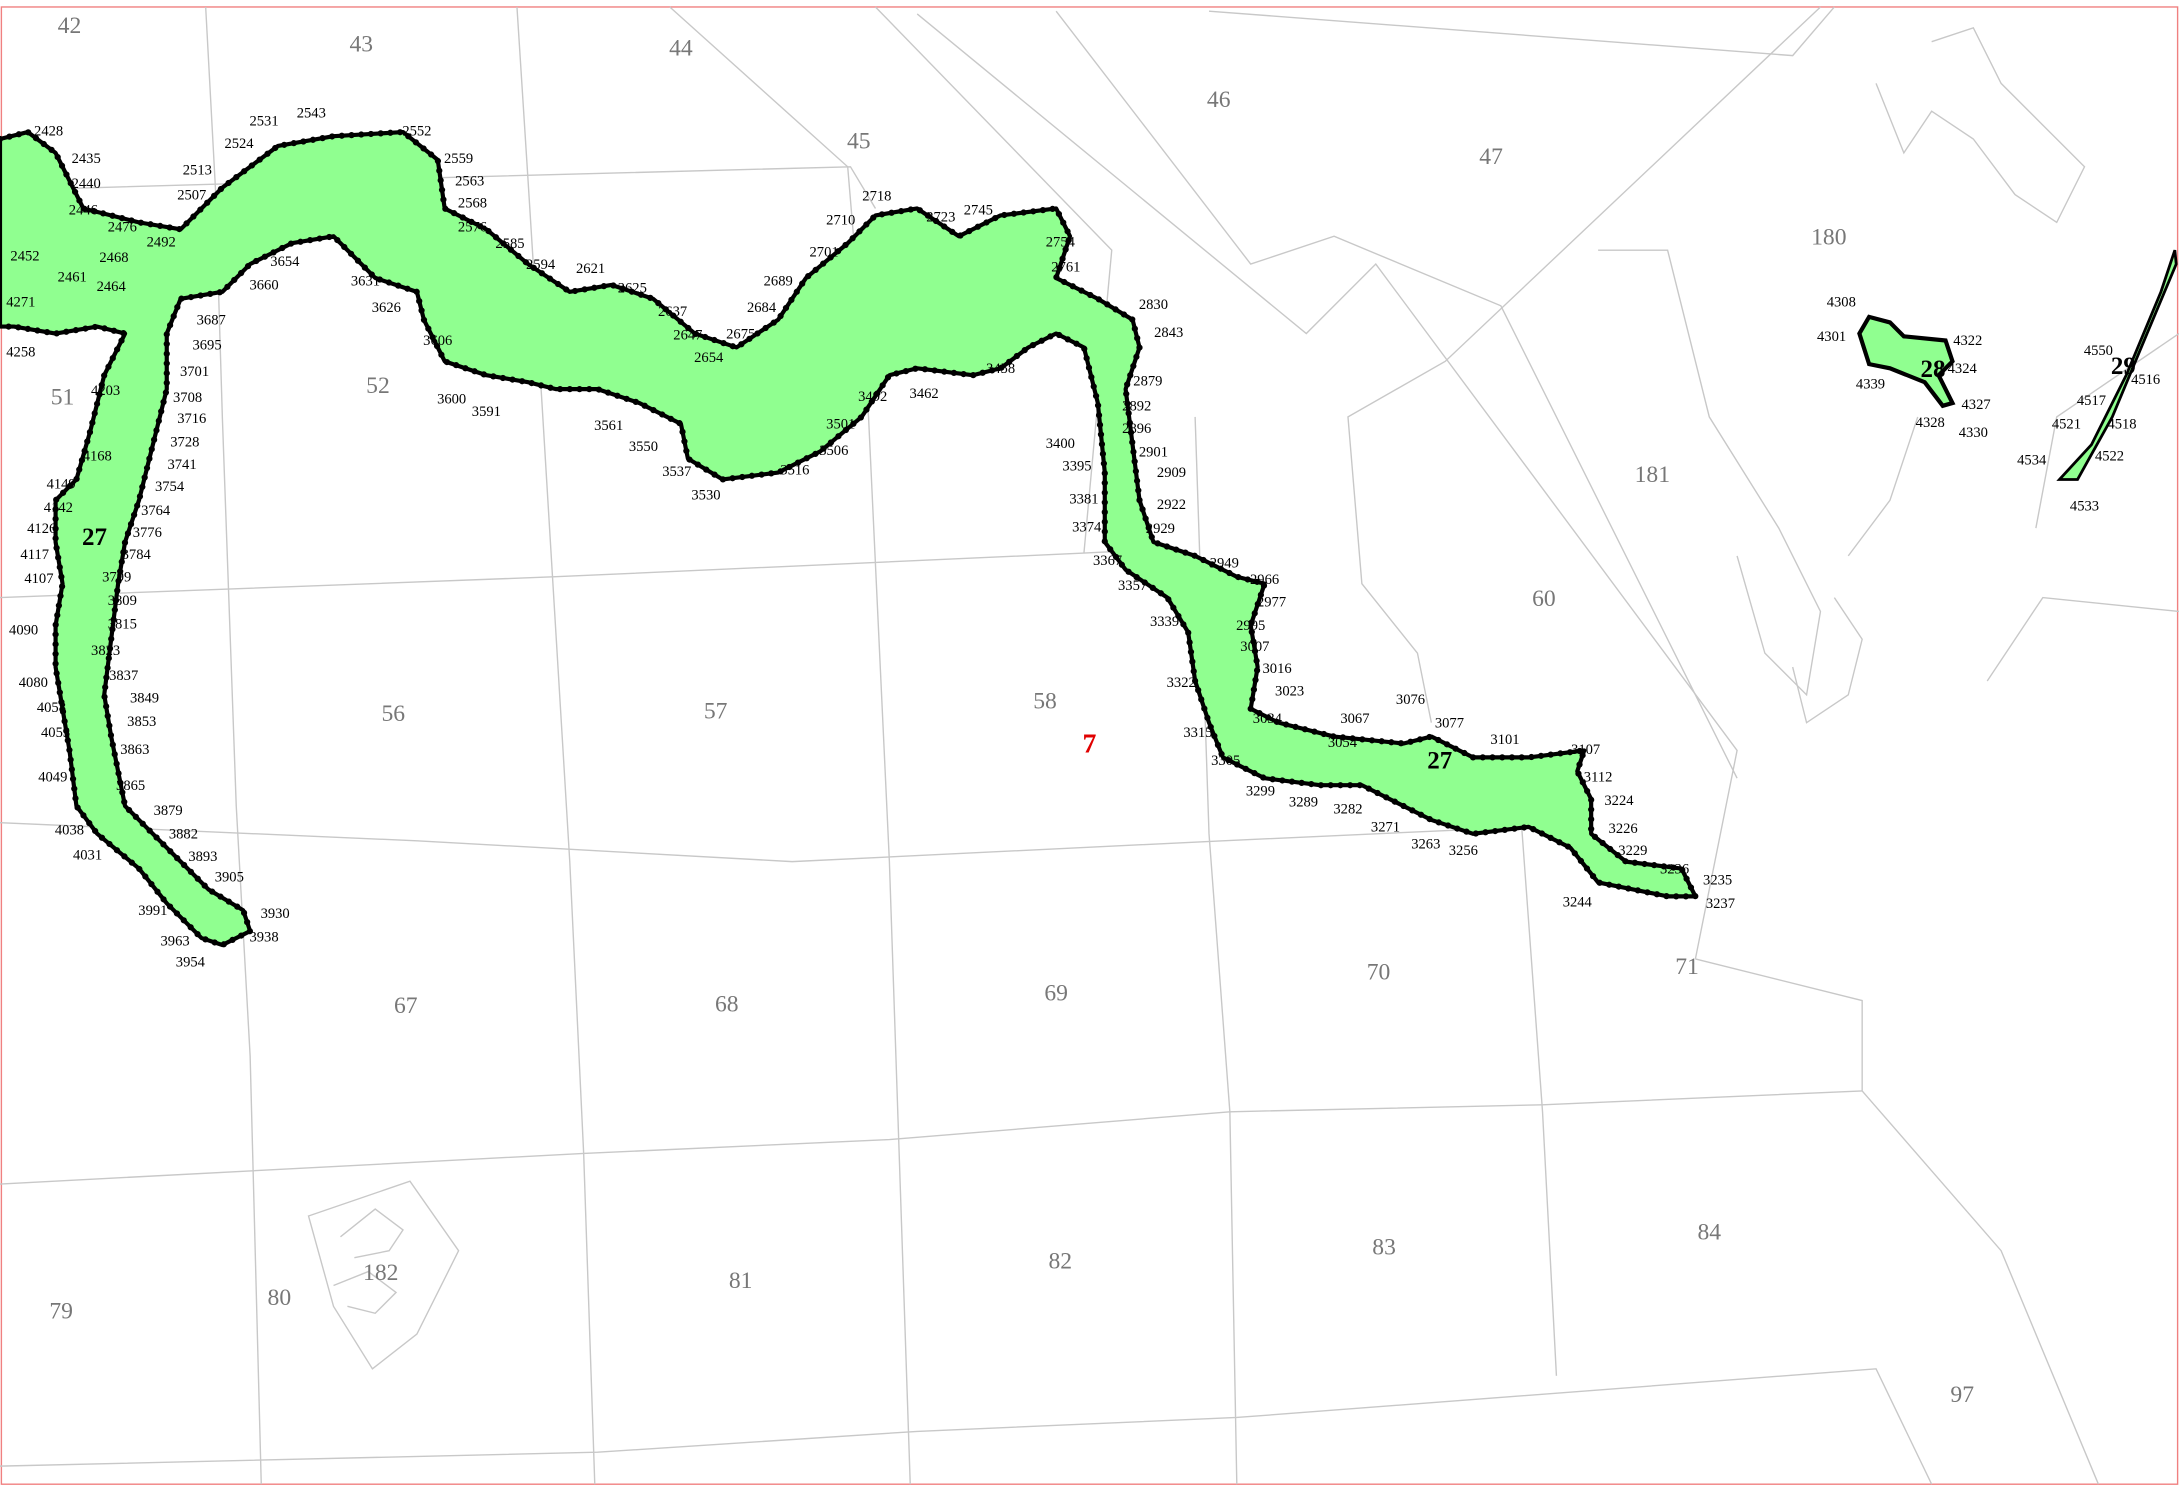 The image size is (2179, 1487). Describe the element at coordinates (1709, 1232) in the screenshot. I see `parcel-label: 84` at that location.